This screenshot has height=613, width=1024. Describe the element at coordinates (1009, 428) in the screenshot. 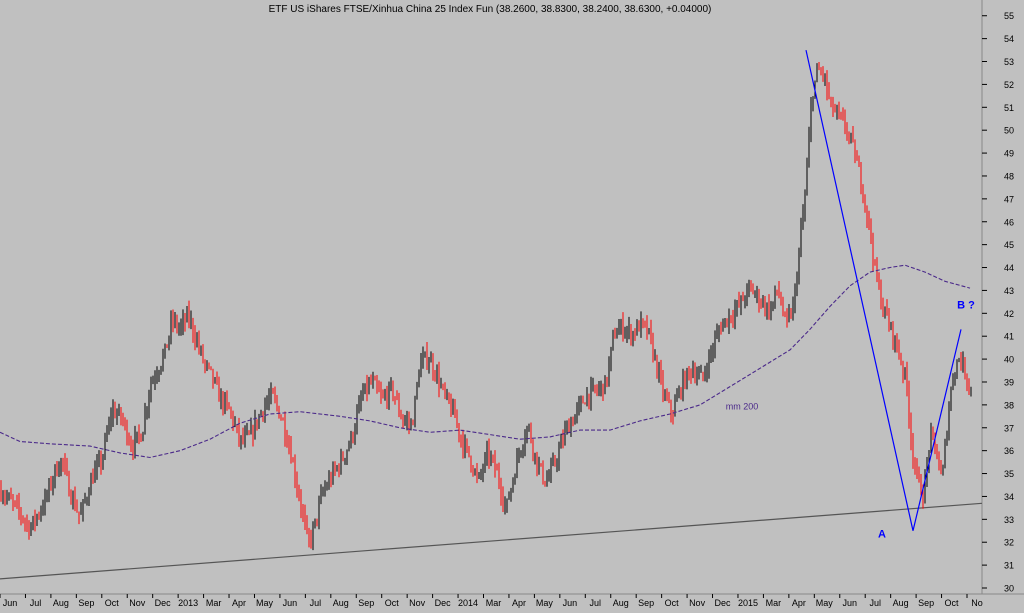

I see `y-tick-label: 37` at that location.